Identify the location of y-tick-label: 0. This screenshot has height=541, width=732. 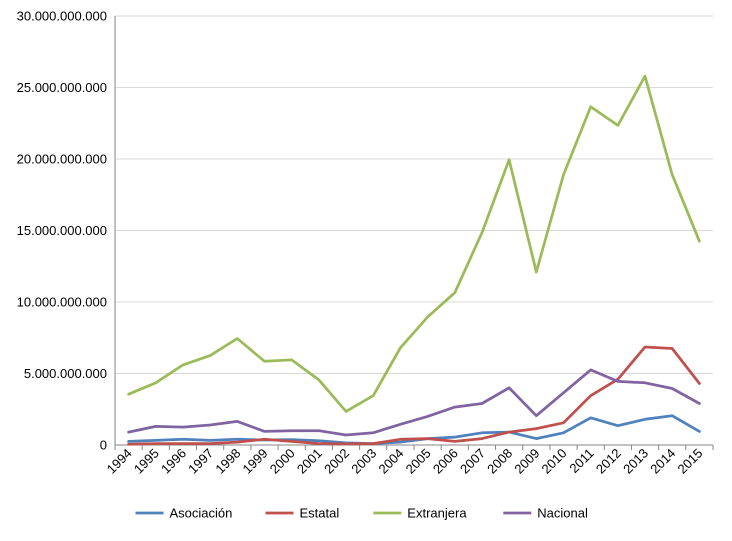
(103, 445).